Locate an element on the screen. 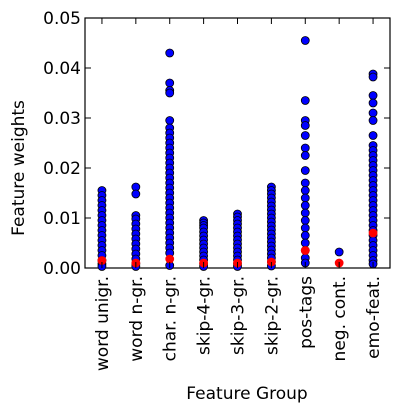 This screenshot has height=403, width=400. y-tick-label: 0.03 is located at coordinates (62, 119).